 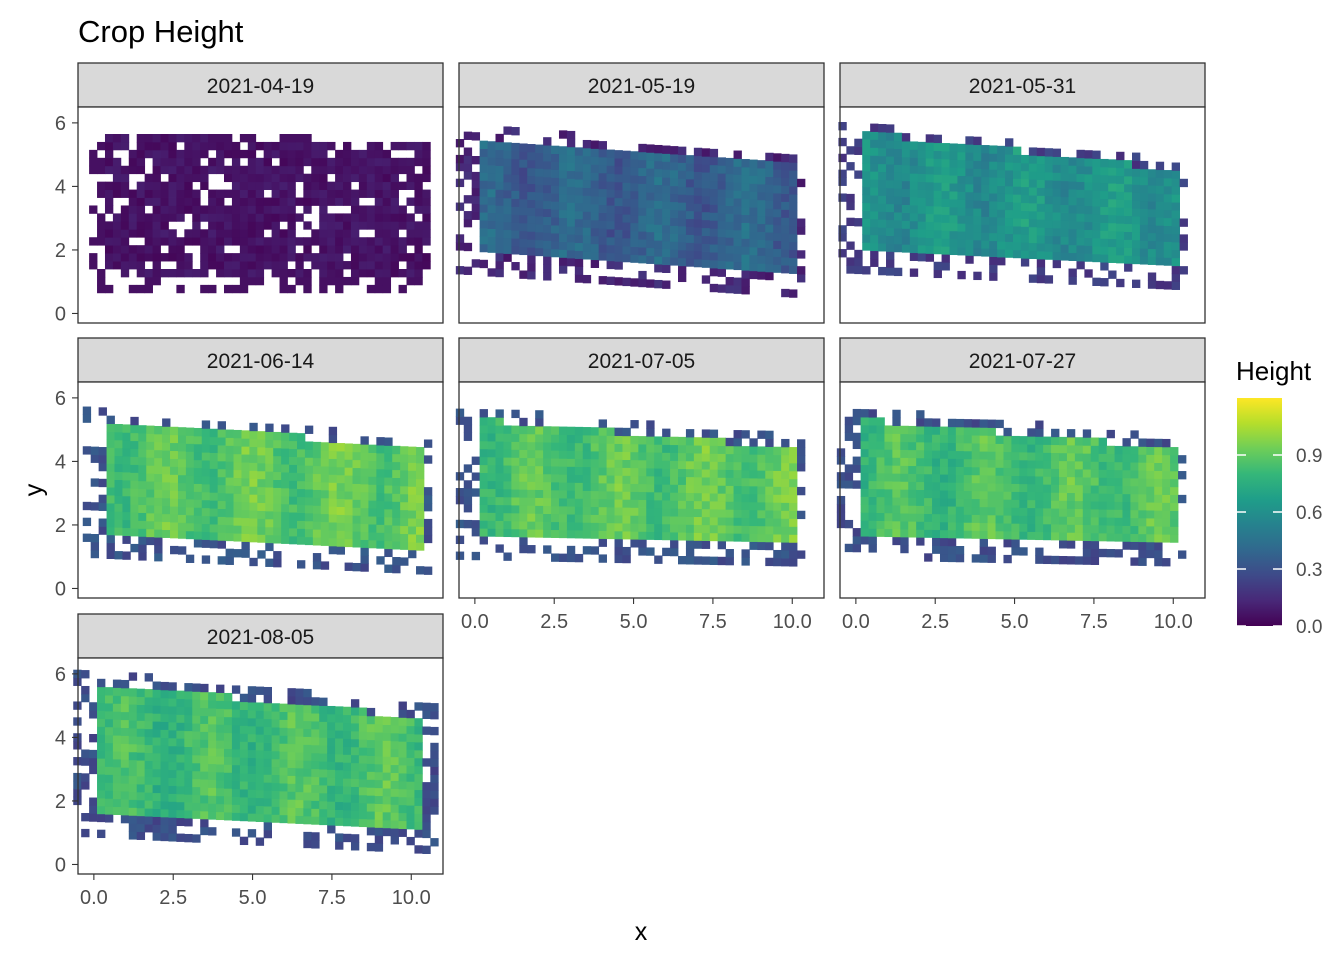 What do you see at coordinates (260, 360) in the screenshot?
I see `facet-strip` at bounding box center [260, 360].